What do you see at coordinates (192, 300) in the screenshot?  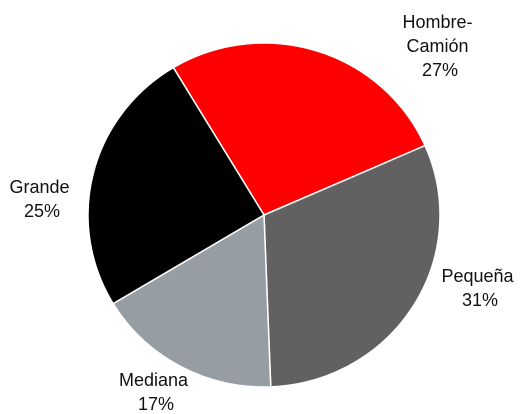 I see `pie-slice-mediana` at bounding box center [192, 300].